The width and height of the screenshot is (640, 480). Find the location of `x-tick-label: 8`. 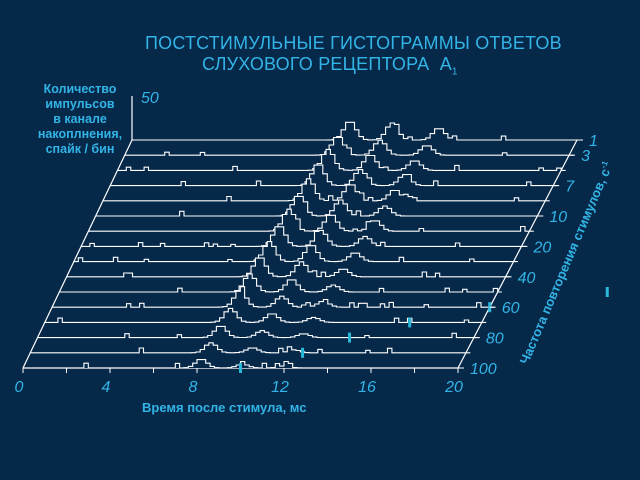

x-tick-label: 8 is located at coordinates (193, 387).